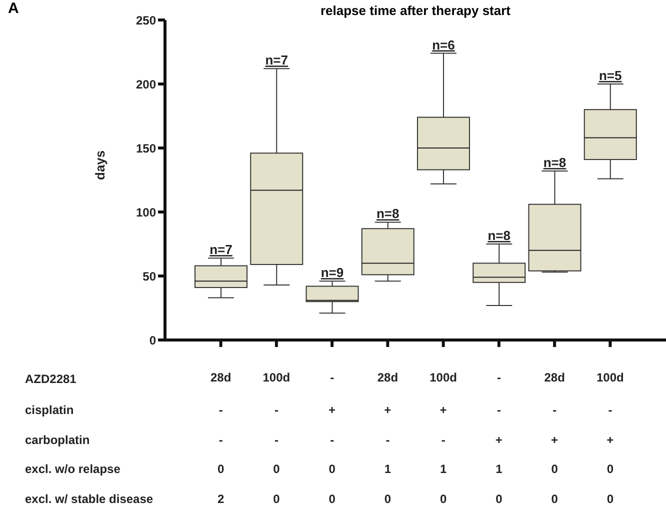 The width and height of the screenshot is (666, 518). What do you see at coordinates (49, 410) in the screenshot?
I see `text: cisplatin` at bounding box center [49, 410].